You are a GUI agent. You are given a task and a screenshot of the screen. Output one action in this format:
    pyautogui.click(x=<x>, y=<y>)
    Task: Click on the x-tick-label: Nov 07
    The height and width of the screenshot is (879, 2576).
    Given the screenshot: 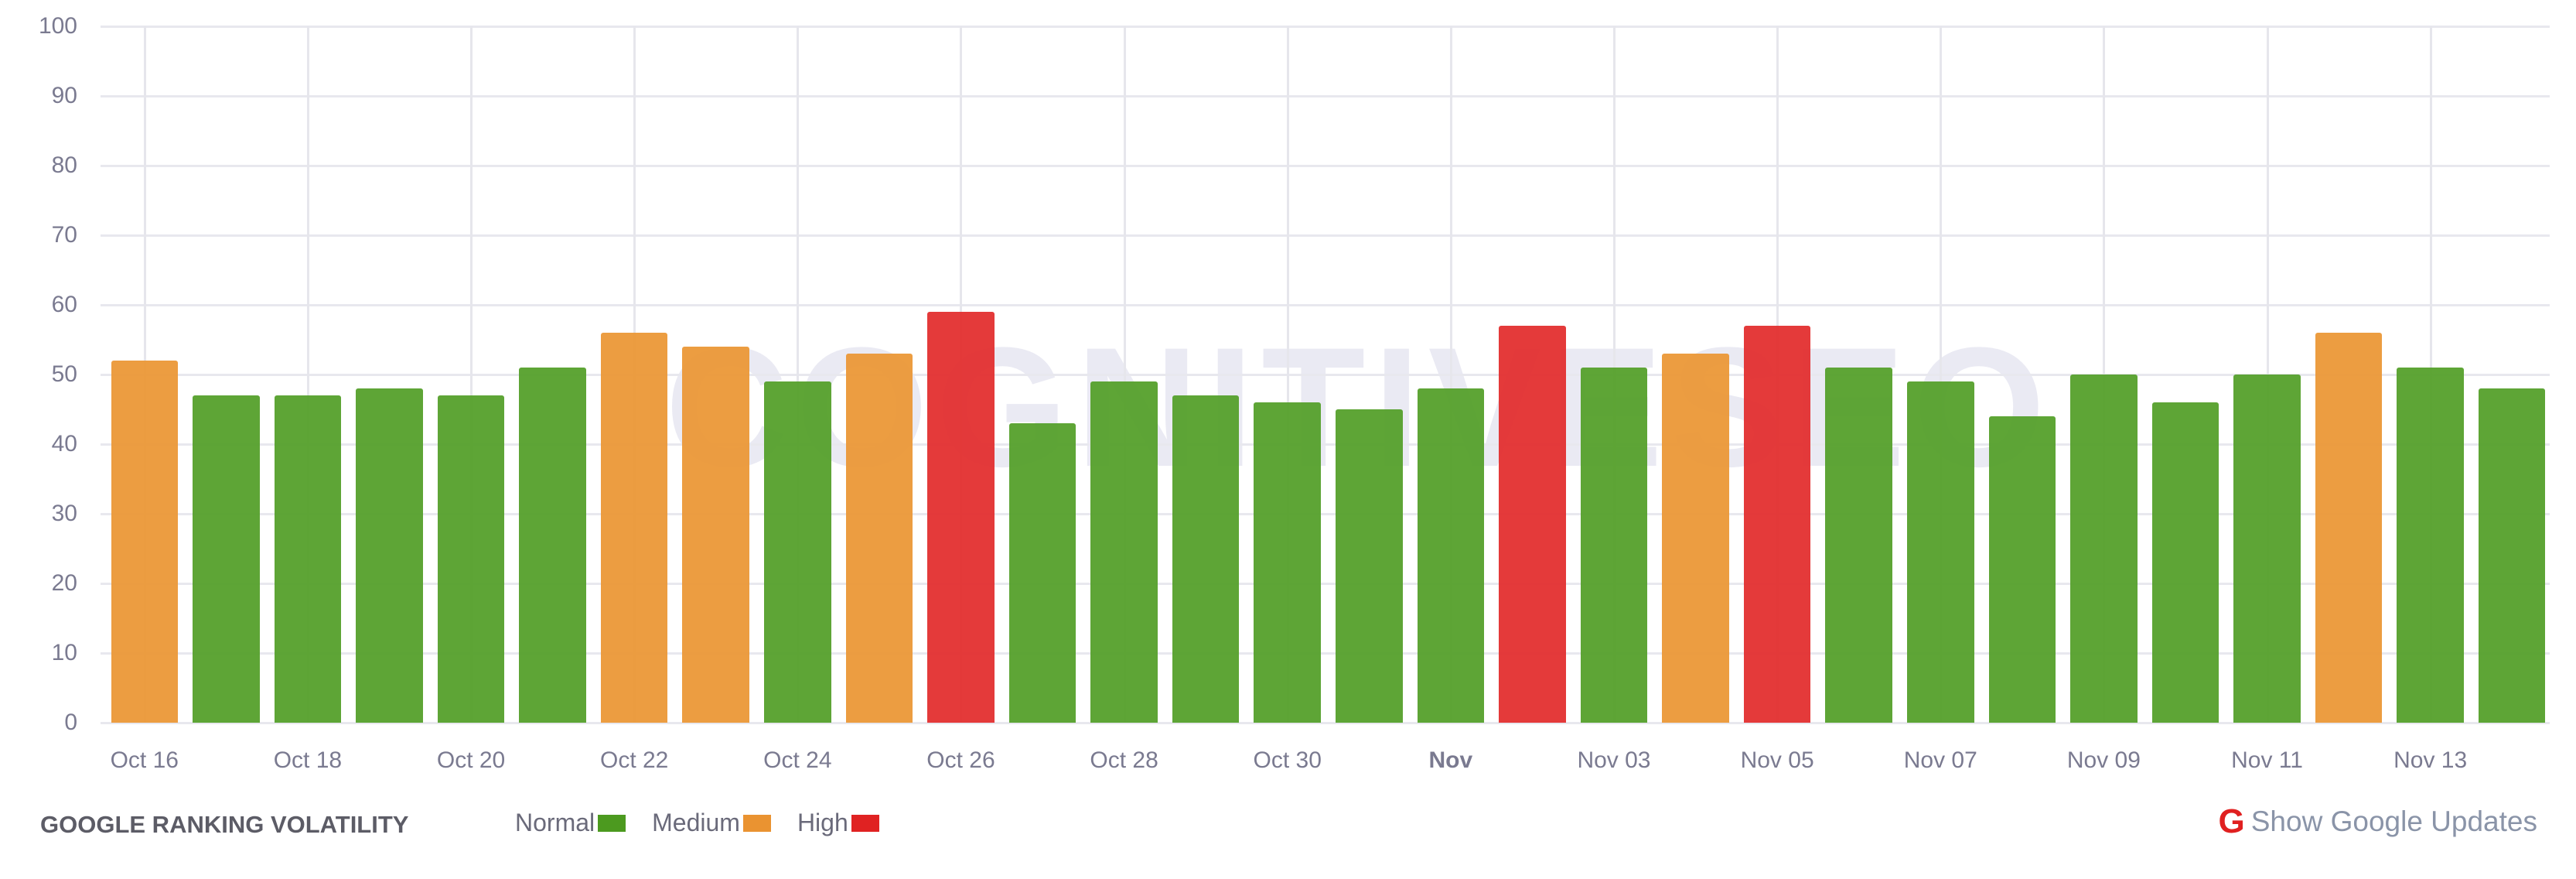 What is the action you would take?
    pyautogui.click(x=1940, y=760)
    